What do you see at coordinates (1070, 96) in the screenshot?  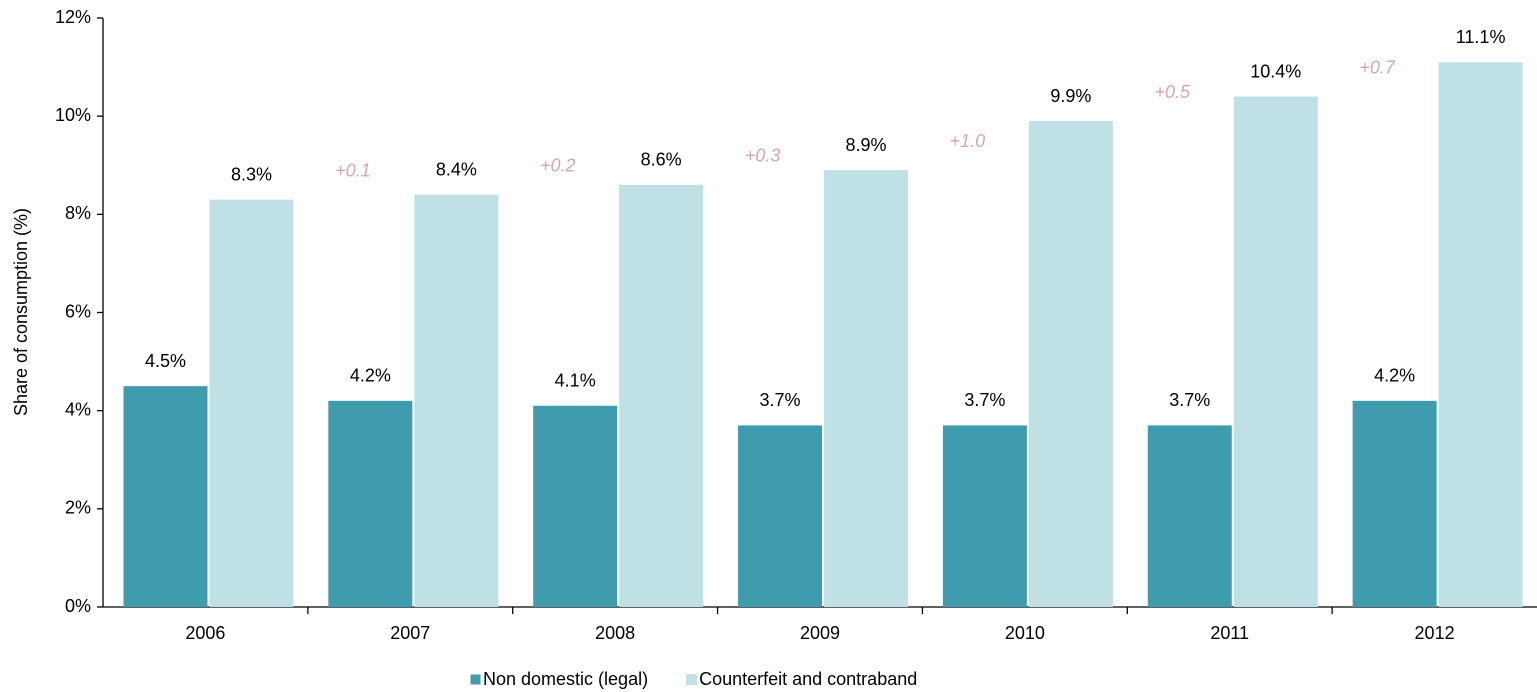 I see `value-label: 9.9%` at bounding box center [1070, 96].